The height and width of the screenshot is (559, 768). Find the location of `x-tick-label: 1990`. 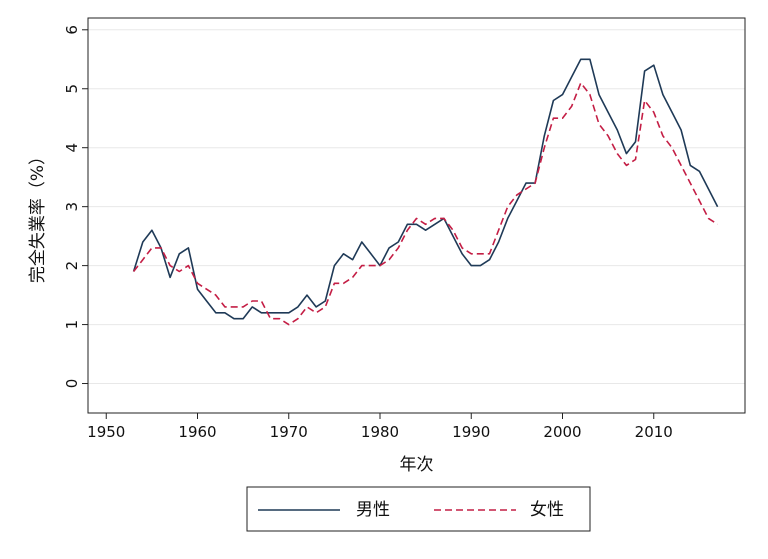

x-tick-label: 1990 is located at coordinates (471, 432).